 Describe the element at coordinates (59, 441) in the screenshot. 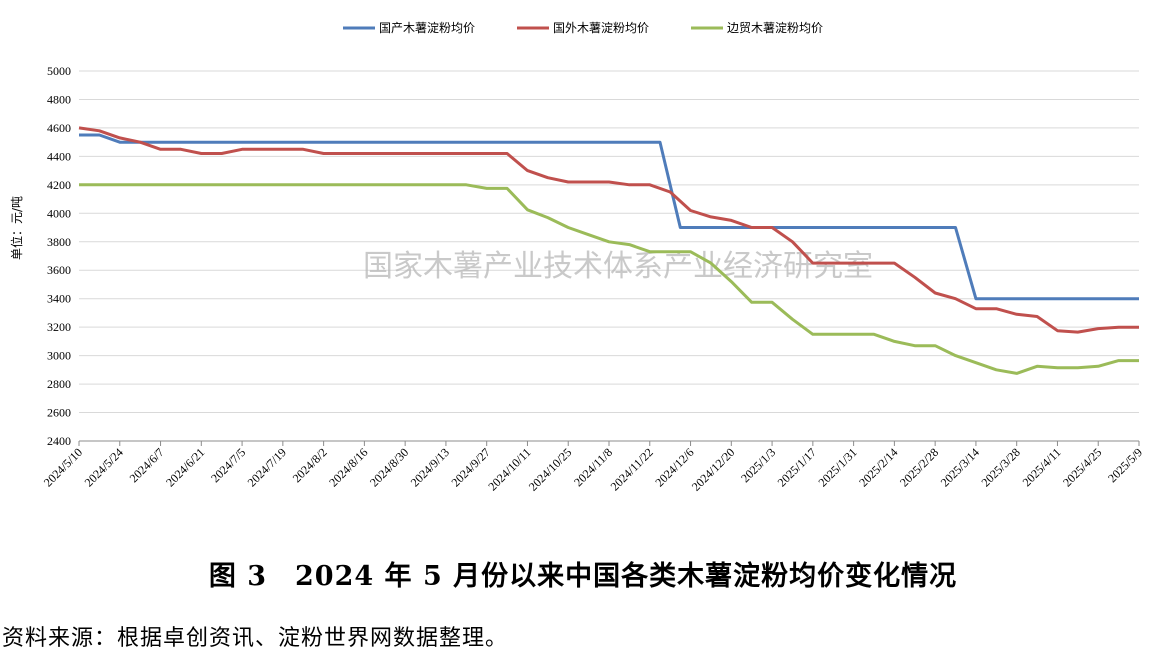

I see `y-tick-label: 2400` at that location.